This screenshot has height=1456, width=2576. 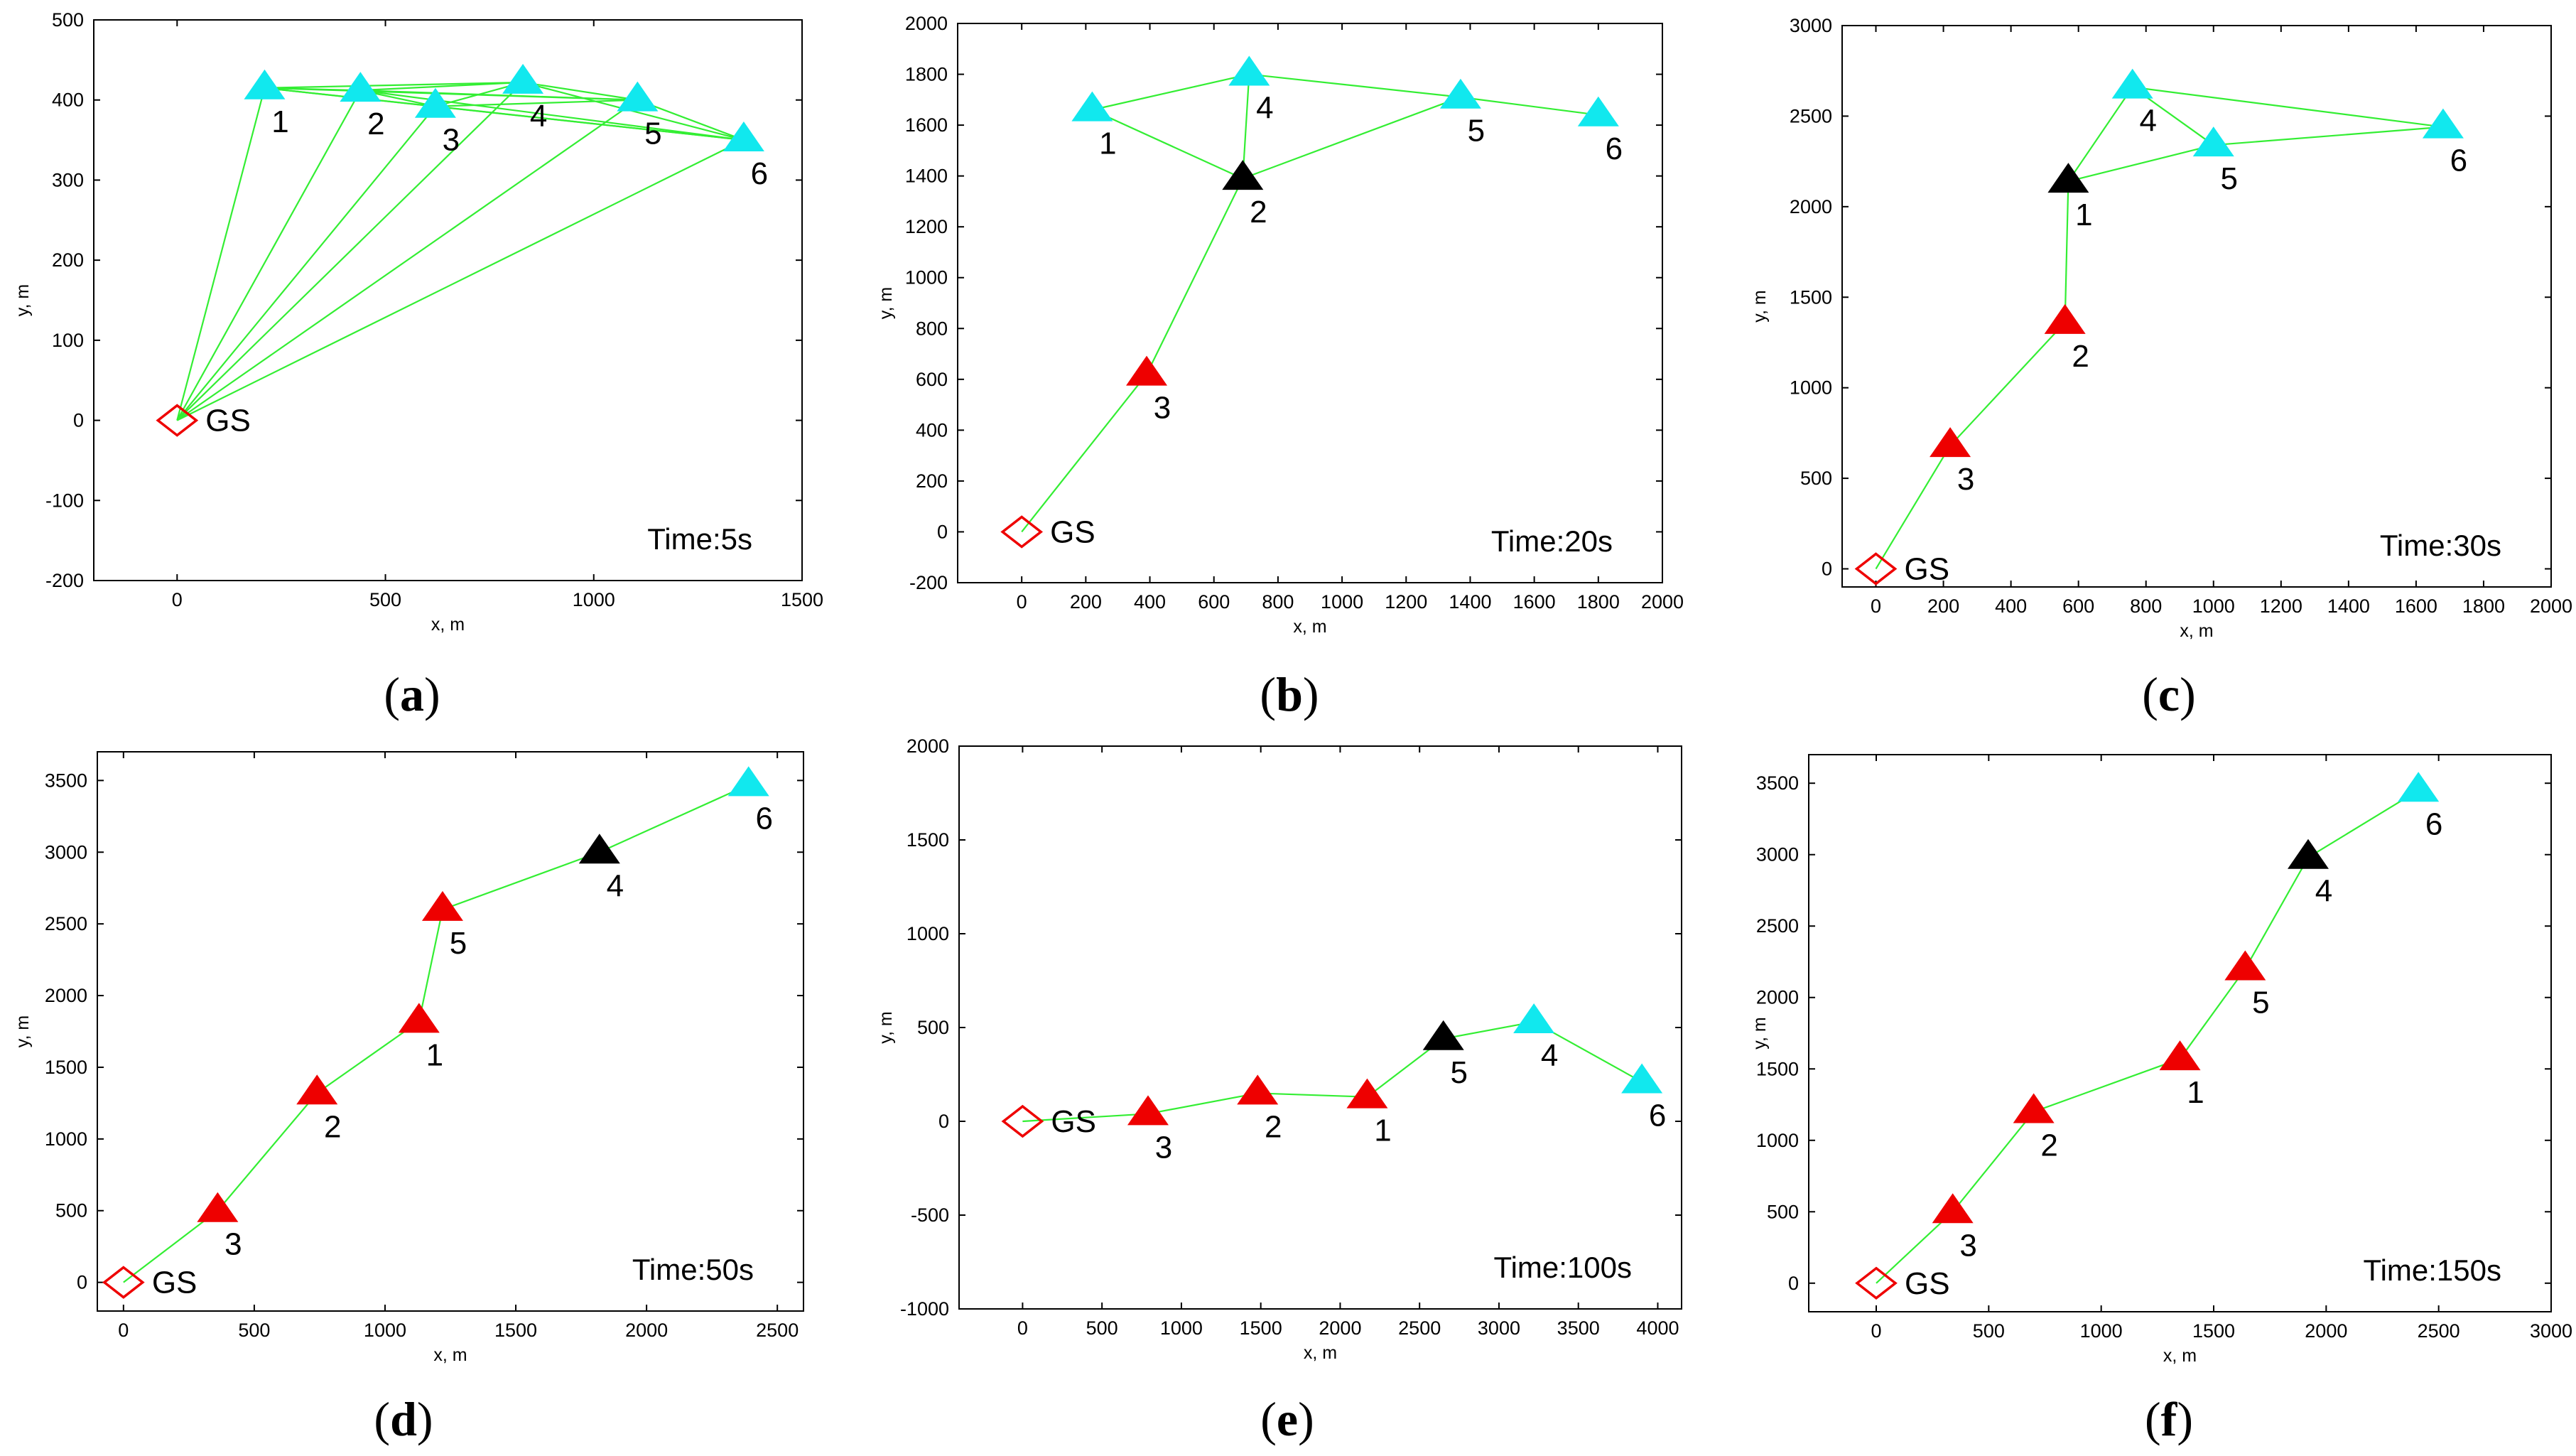 I want to click on y-tick-label: 400, so click(x=68, y=100).